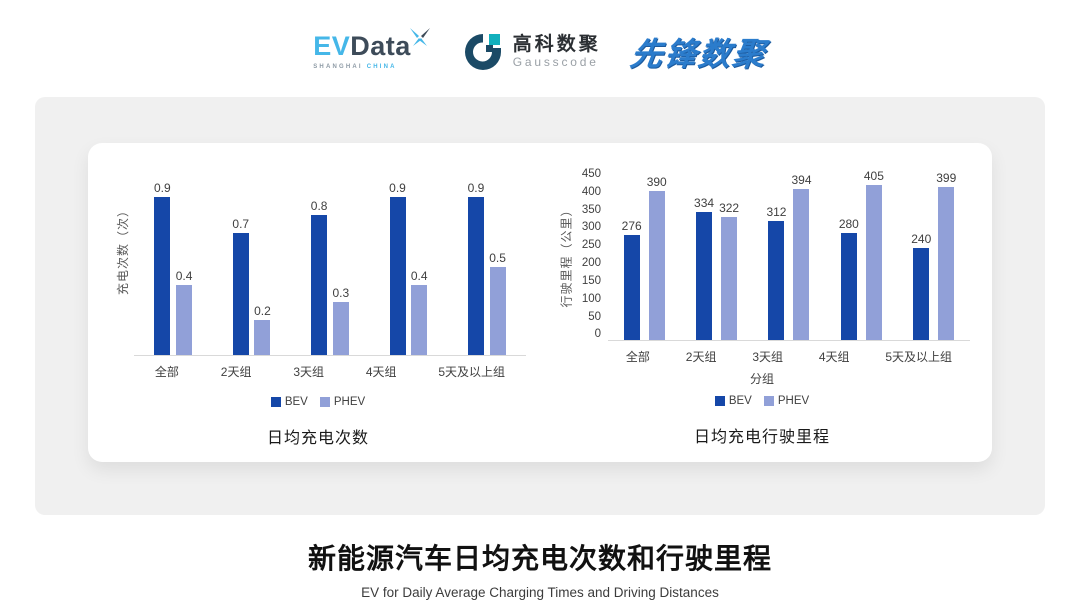  Describe the element at coordinates (241, 224) in the screenshot. I see `bar-value-label: 0.7` at that location.